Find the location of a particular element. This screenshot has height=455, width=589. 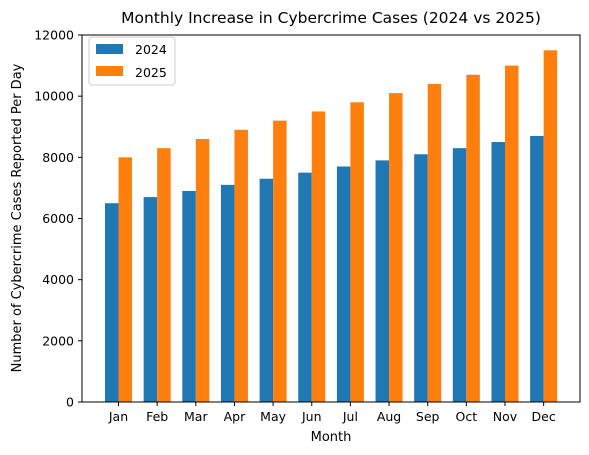

bar-2024-nov is located at coordinates (498, 272).